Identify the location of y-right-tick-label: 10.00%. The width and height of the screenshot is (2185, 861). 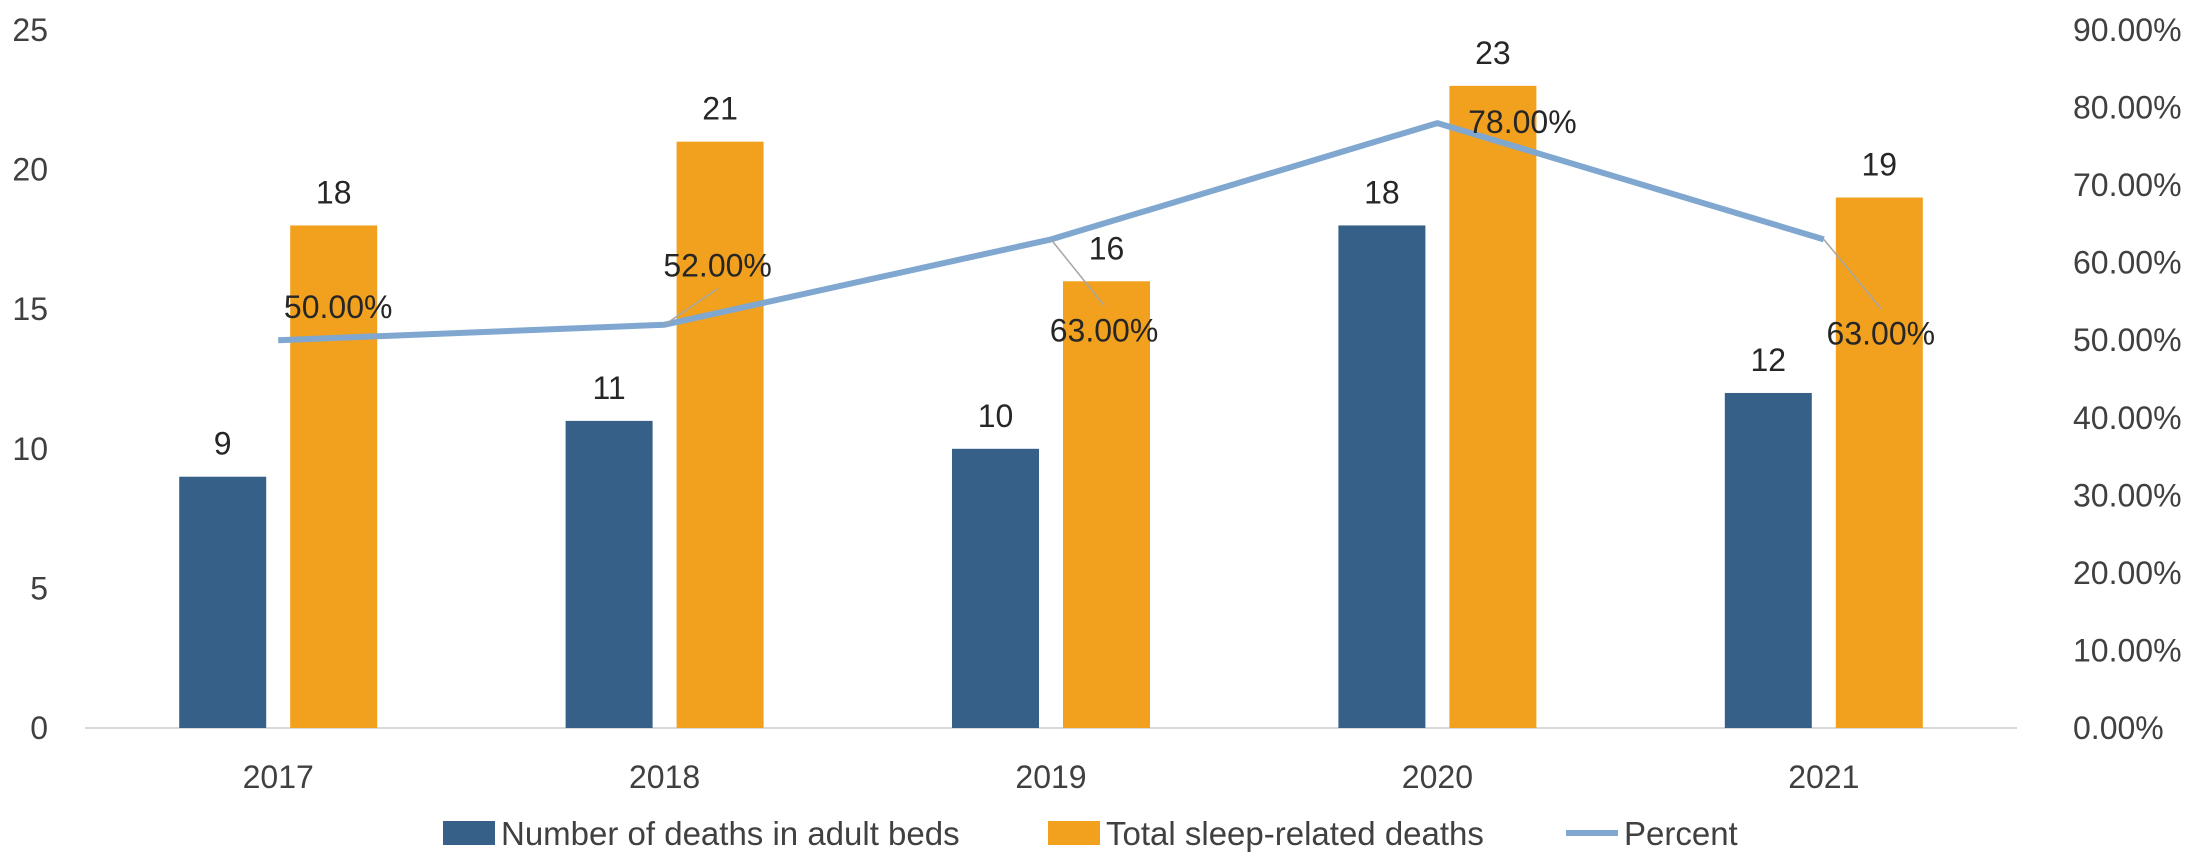
(2127, 650).